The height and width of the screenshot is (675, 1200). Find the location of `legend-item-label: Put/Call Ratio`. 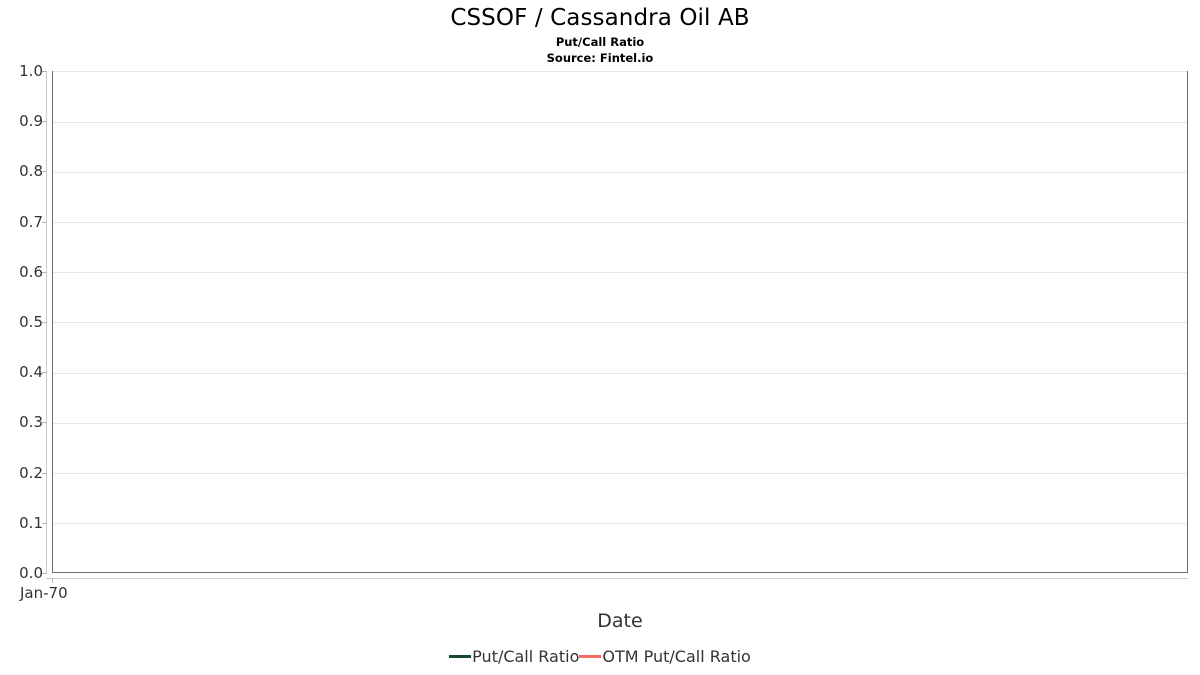

legend-item-label: Put/Call Ratio is located at coordinates (526, 656).